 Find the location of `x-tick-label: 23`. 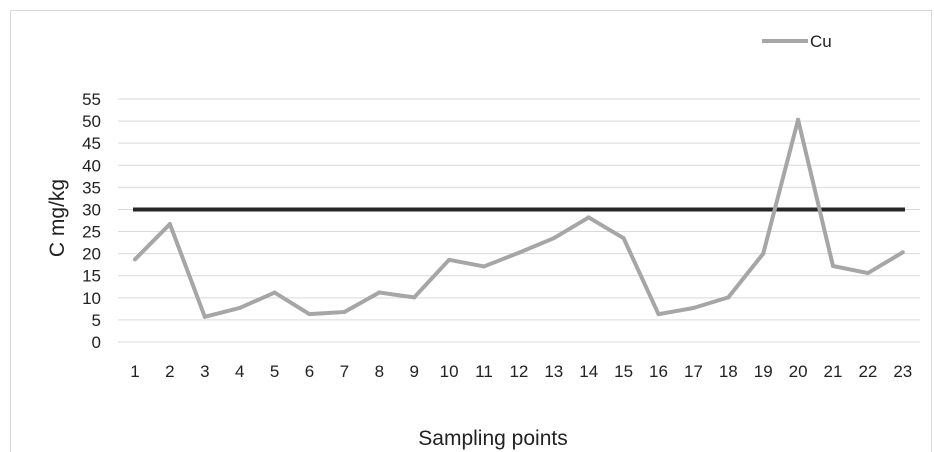

x-tick-label: 23 is located at coordinates (902, 371).